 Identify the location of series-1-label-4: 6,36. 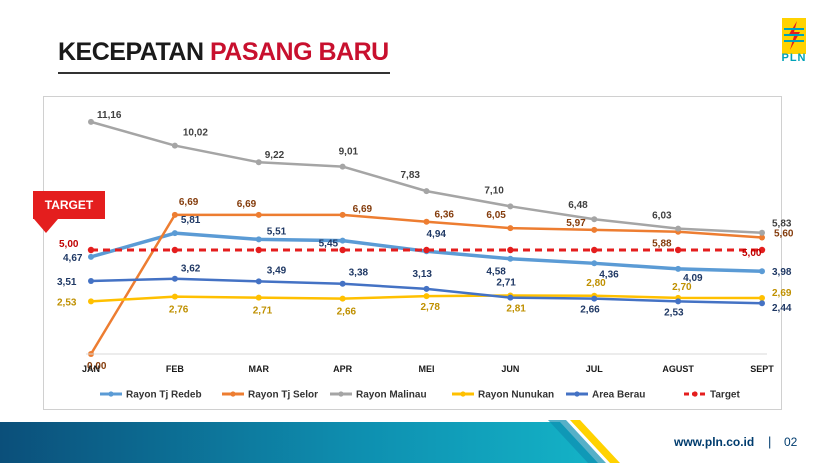
(445, 215).